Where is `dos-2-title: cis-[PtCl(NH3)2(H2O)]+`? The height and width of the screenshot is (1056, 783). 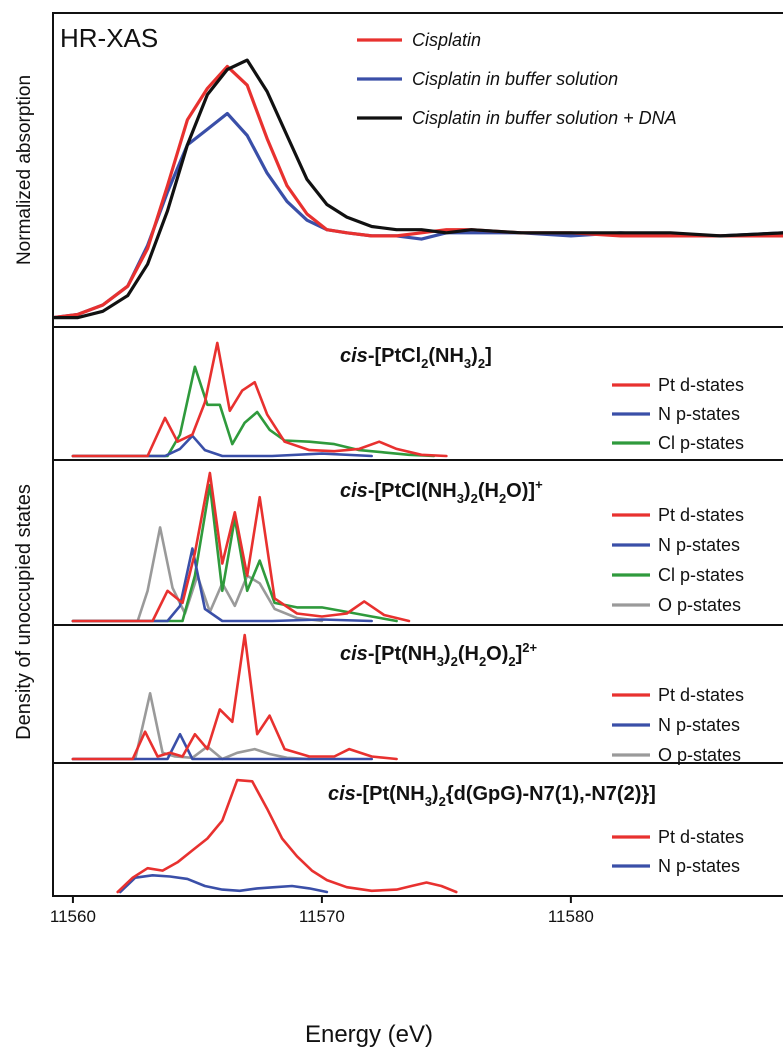
dos-2-title: cis-[PtCl(NH3)2(H2O)]+ is located at coordinates (441, 491).